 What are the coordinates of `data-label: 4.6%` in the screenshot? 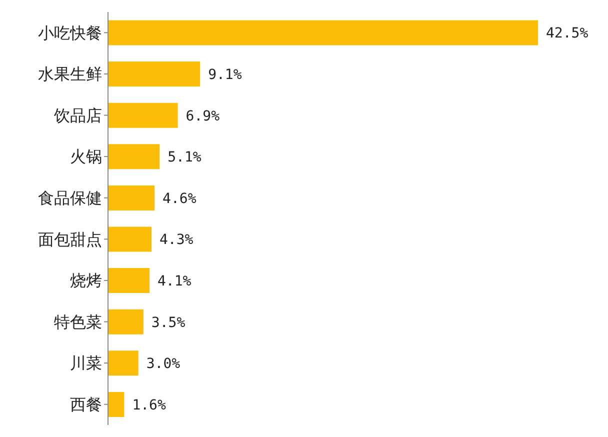 It's located at (179, 198).